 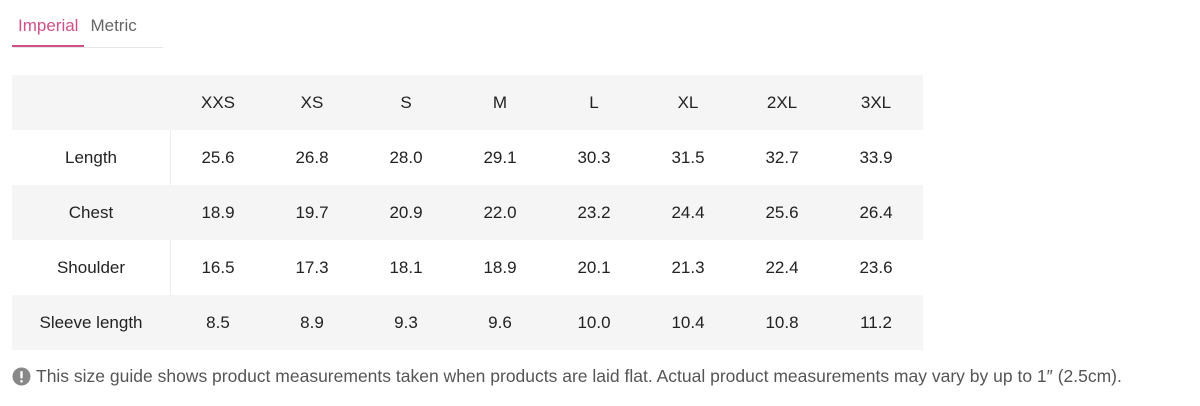 I want to click on cell: 28.0, so click(x=406, y=157).